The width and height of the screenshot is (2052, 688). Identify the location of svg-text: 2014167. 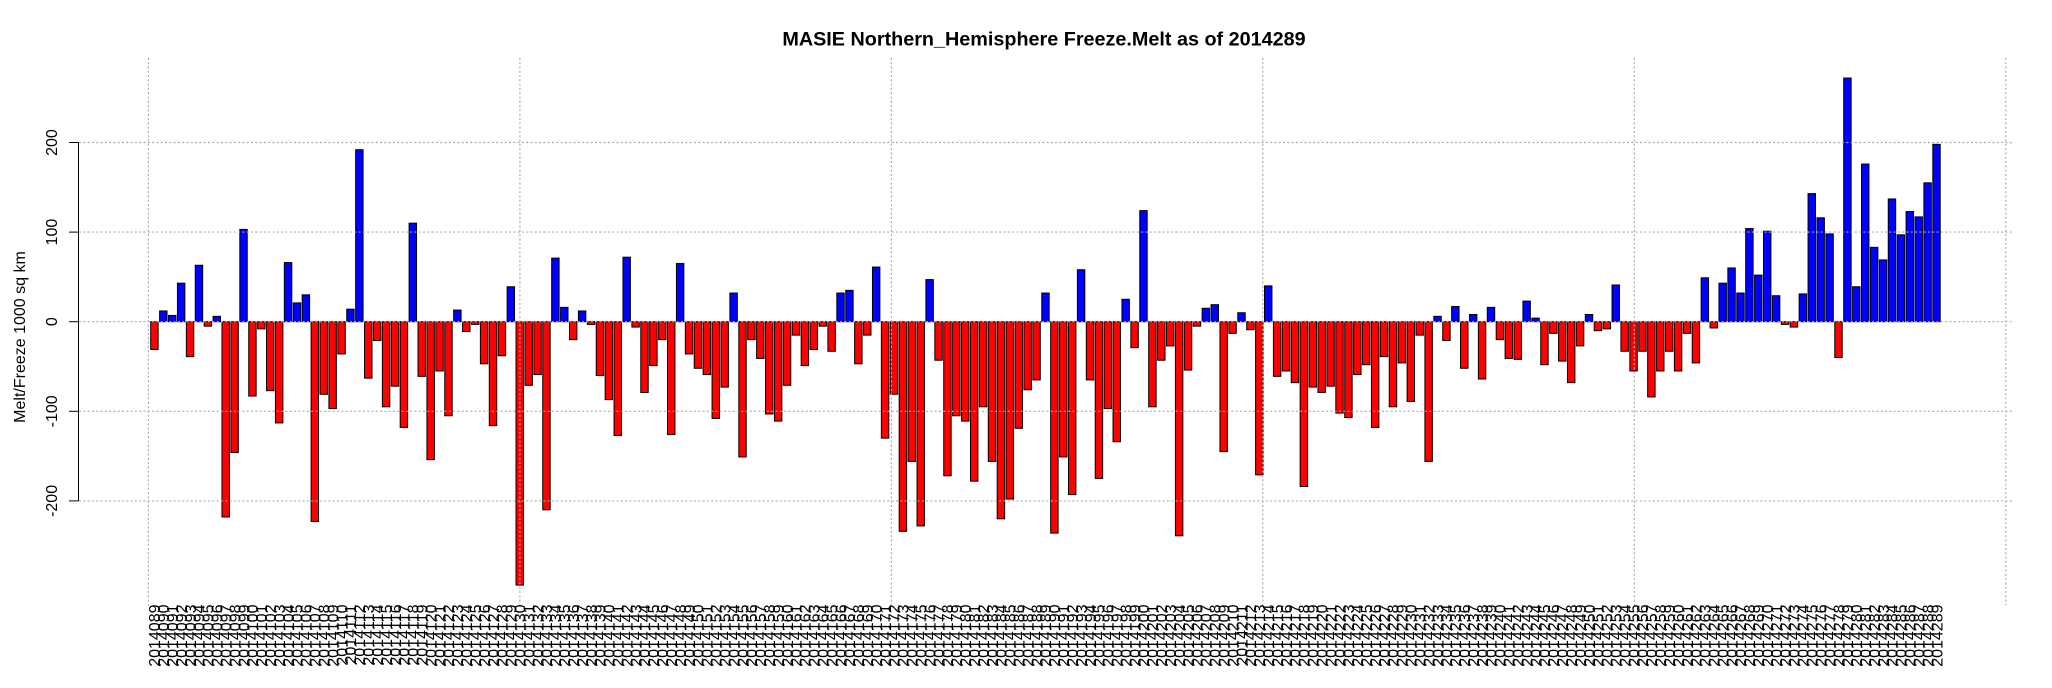
(850, 635).